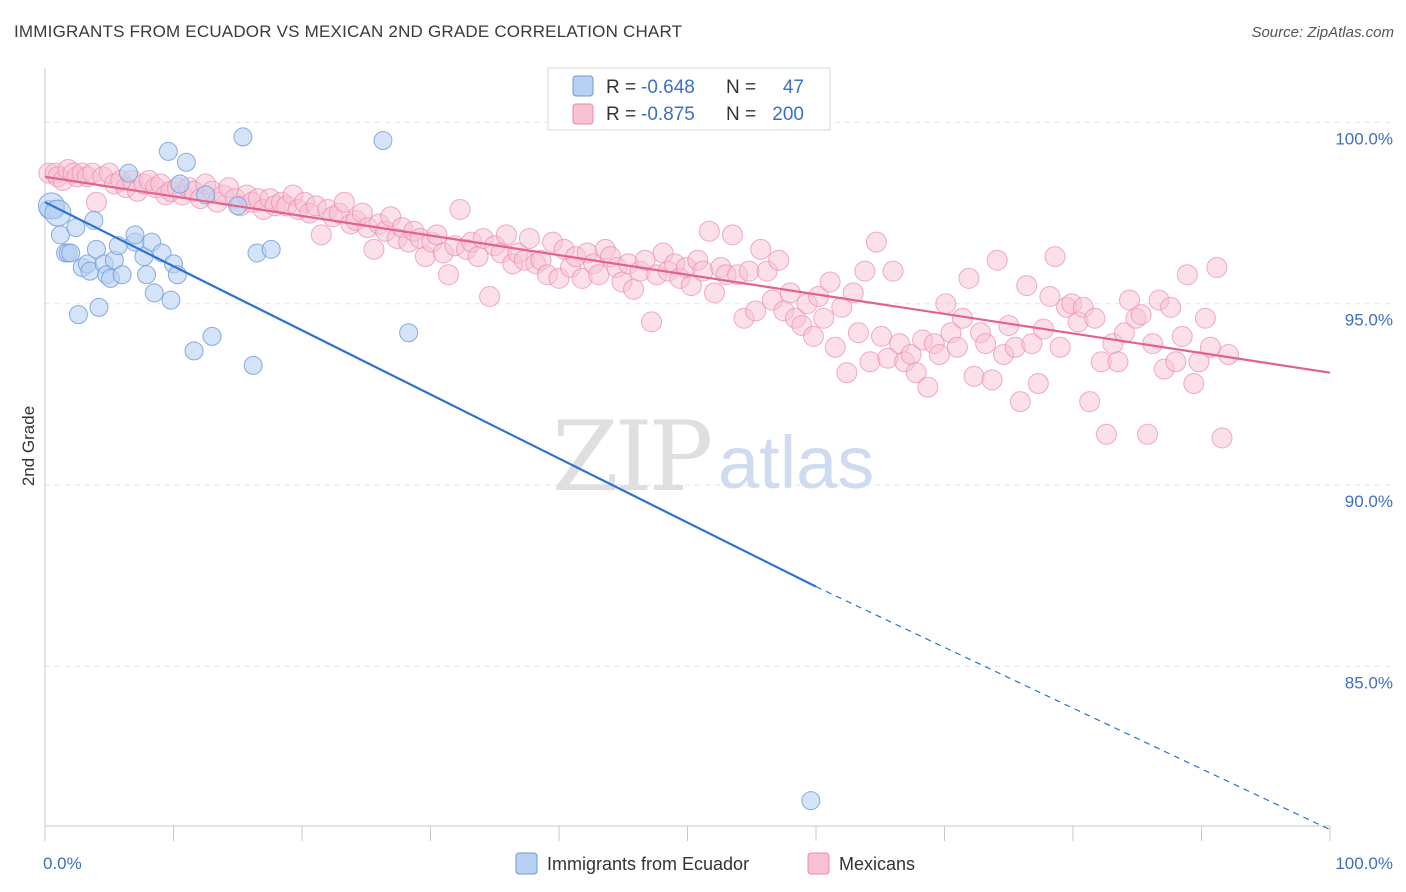 Image resolution: width=1406 pixels, height=892 pixels. I want to click on legend-n-value-1: 47, so click(793, 87).